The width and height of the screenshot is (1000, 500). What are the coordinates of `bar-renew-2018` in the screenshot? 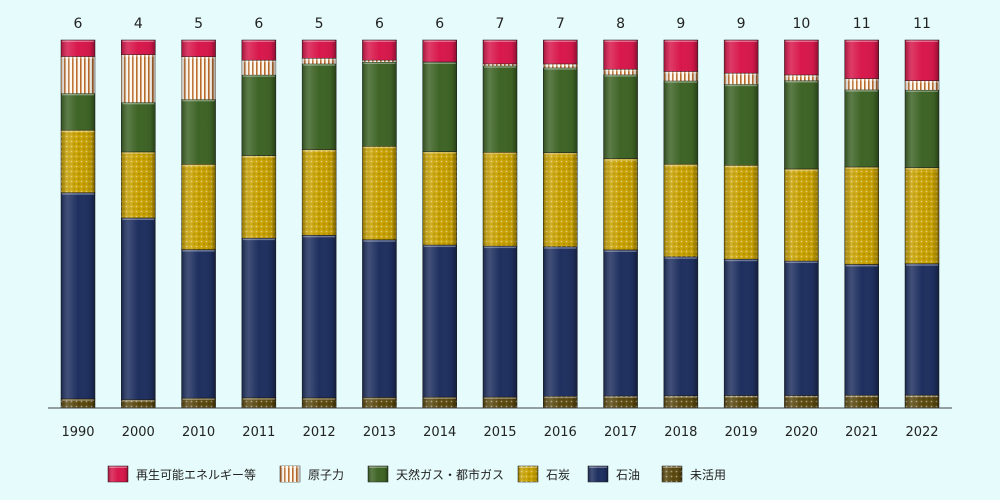 It's located at (681, 55).